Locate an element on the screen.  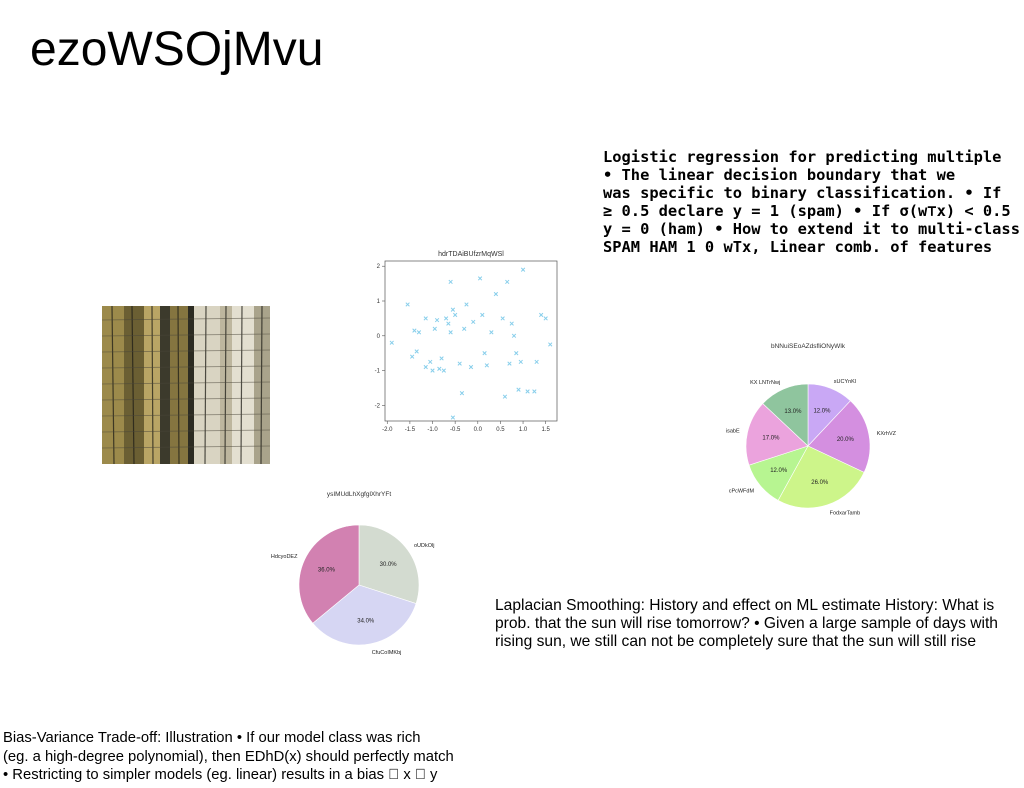
pie-label: sUCYnKl is located at coordinates (845, 382).